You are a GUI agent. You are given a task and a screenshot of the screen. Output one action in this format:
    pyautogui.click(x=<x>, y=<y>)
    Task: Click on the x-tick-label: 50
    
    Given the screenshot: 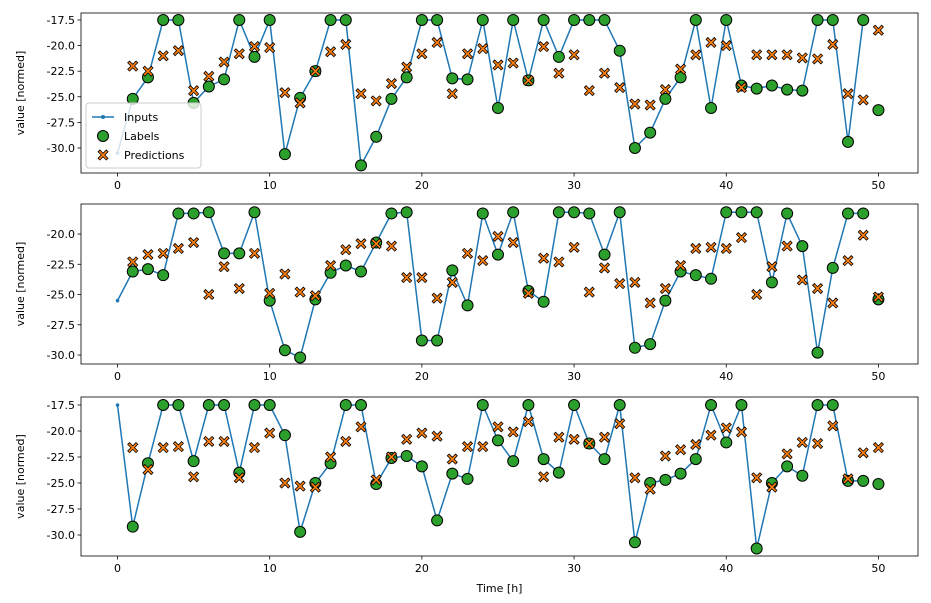 What is the action you would take?
    pyautogui.click(x=878, y=568)
    